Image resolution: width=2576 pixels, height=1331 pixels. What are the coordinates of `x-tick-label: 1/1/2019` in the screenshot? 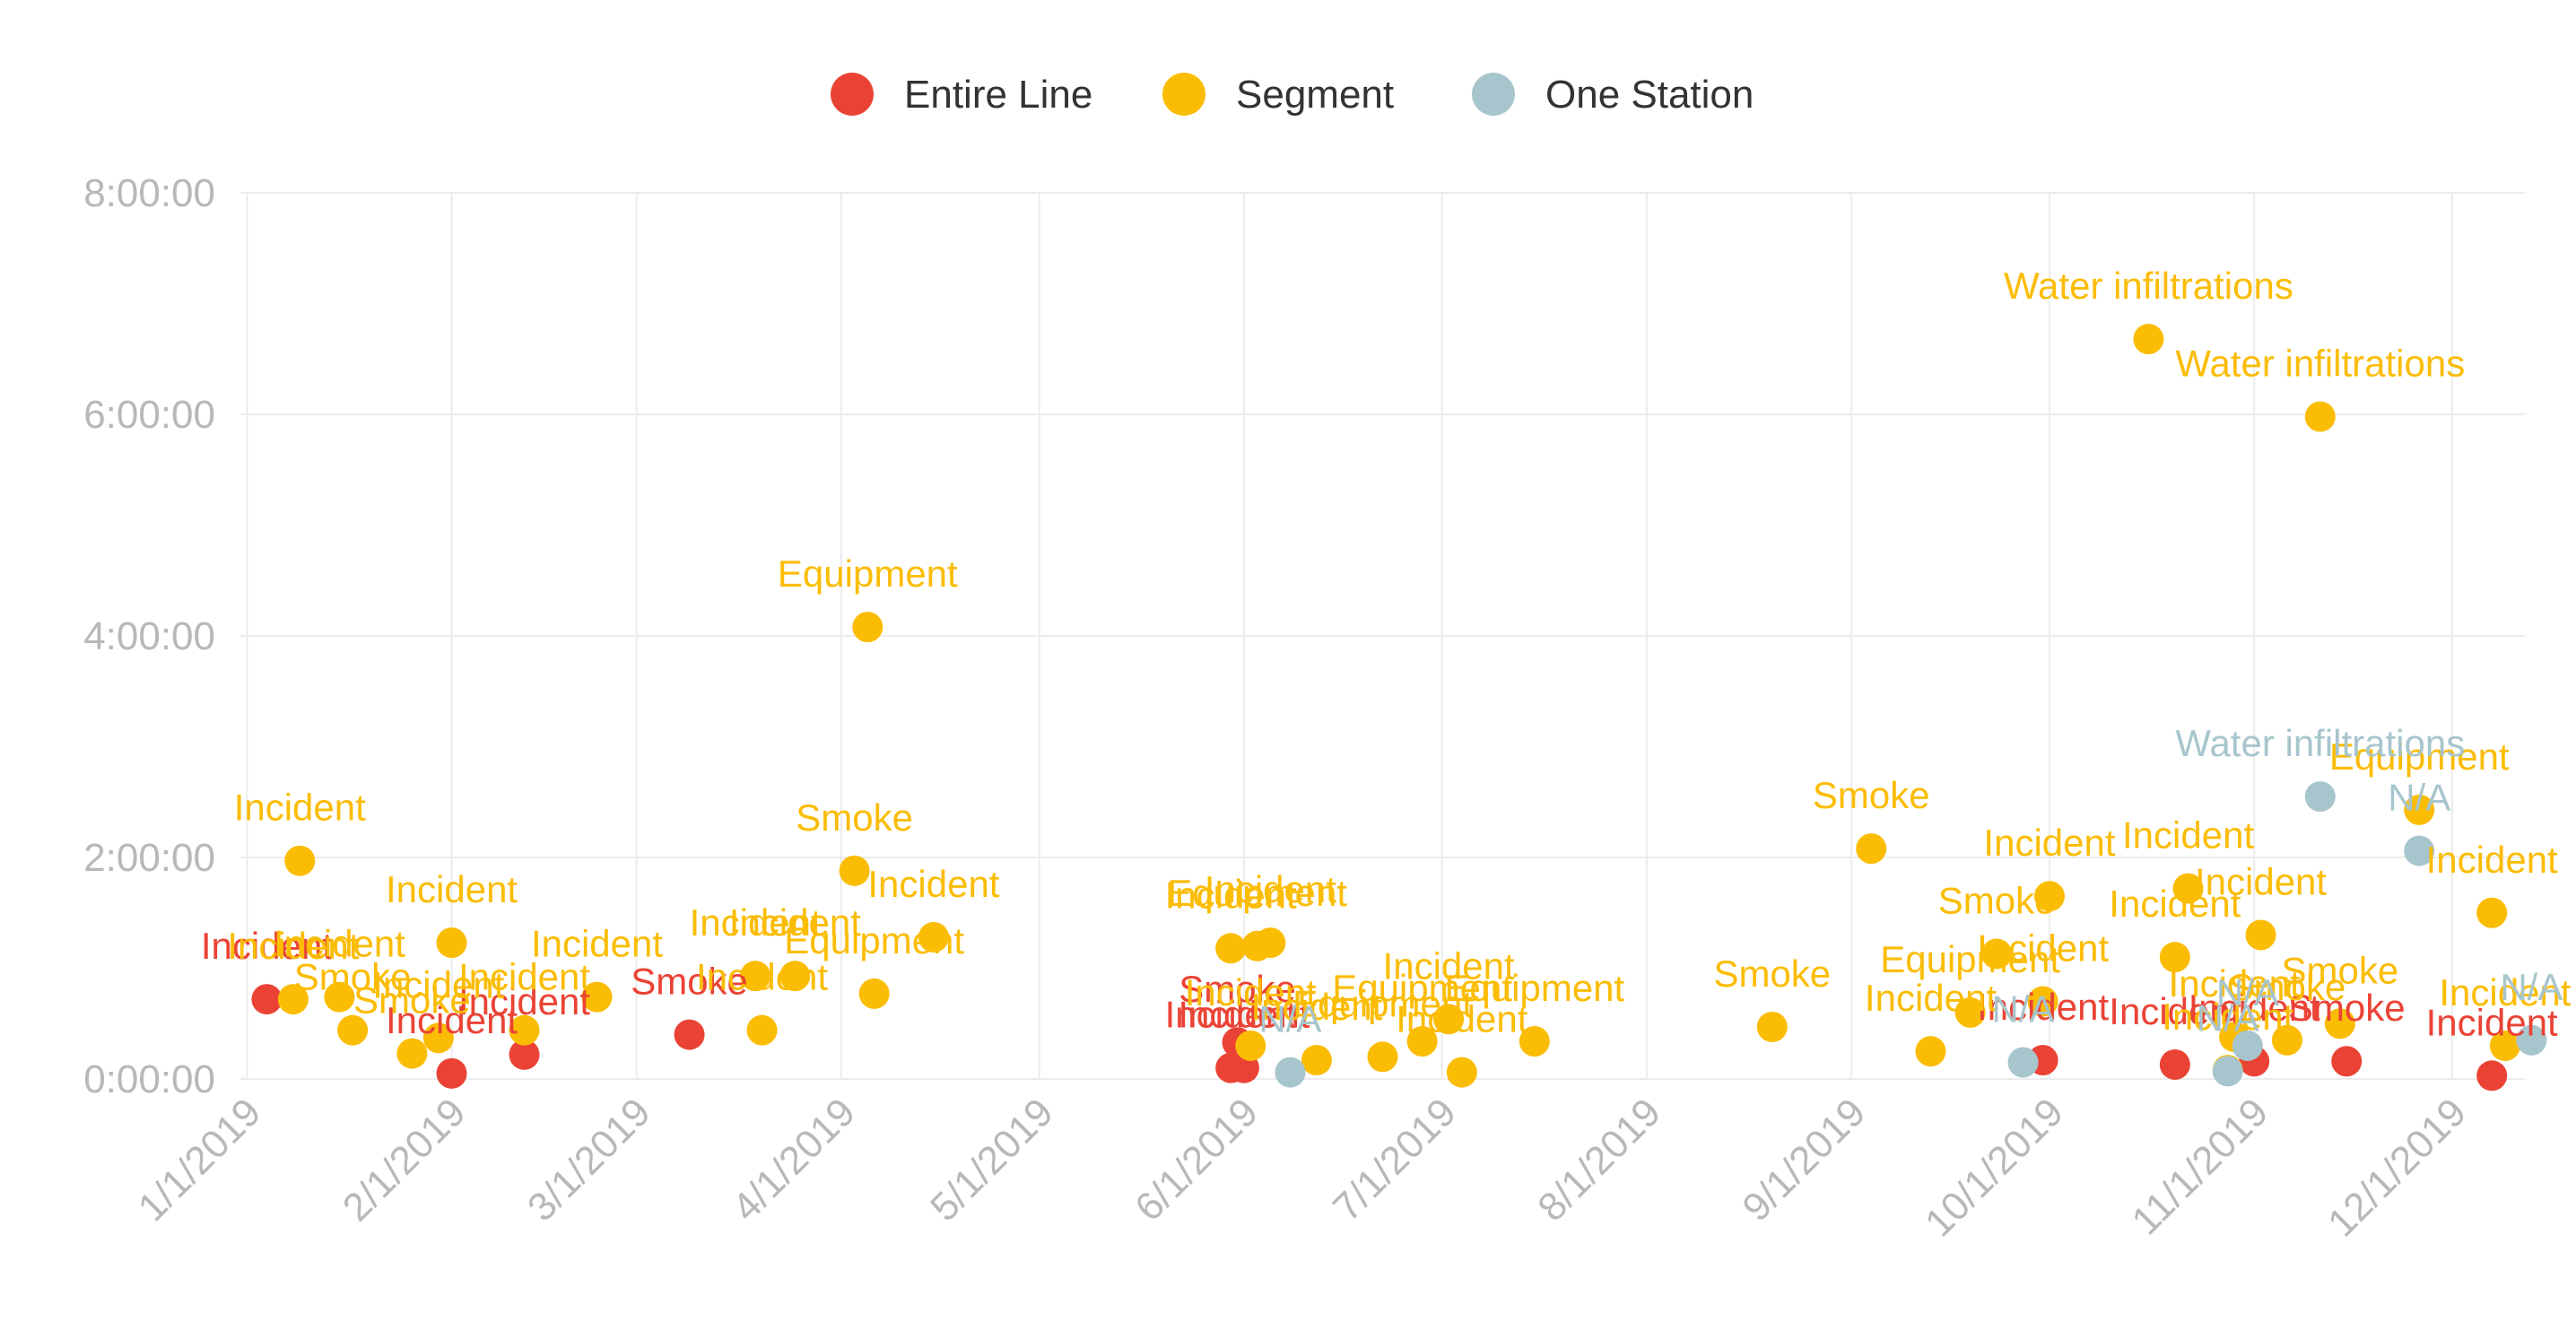 It's located at (200, 1160).